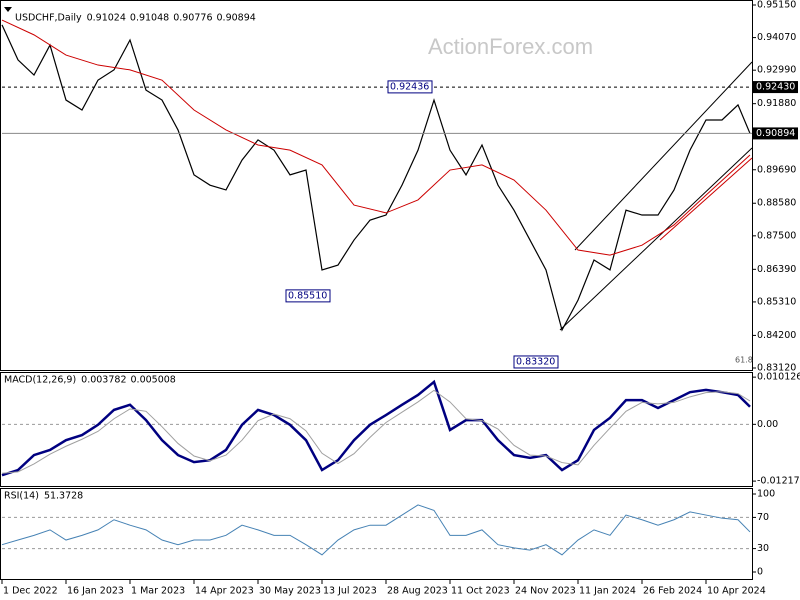  I want to click on menu-icon, so click(8, 9).